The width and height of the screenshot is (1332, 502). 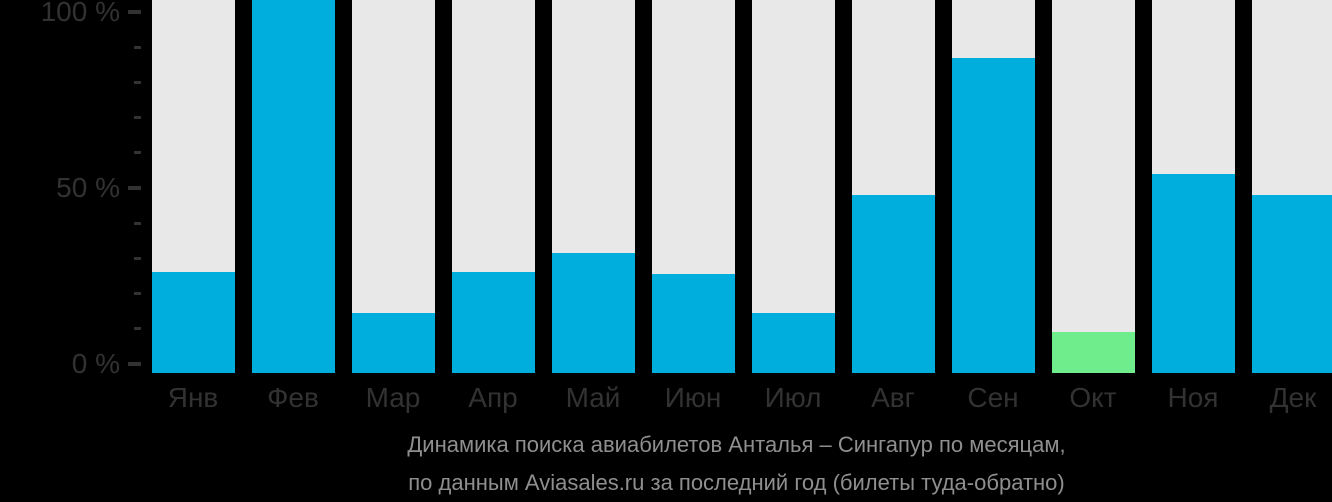 I want to click on y-tick-label-0: 0 %, so click(x=95, y=363).